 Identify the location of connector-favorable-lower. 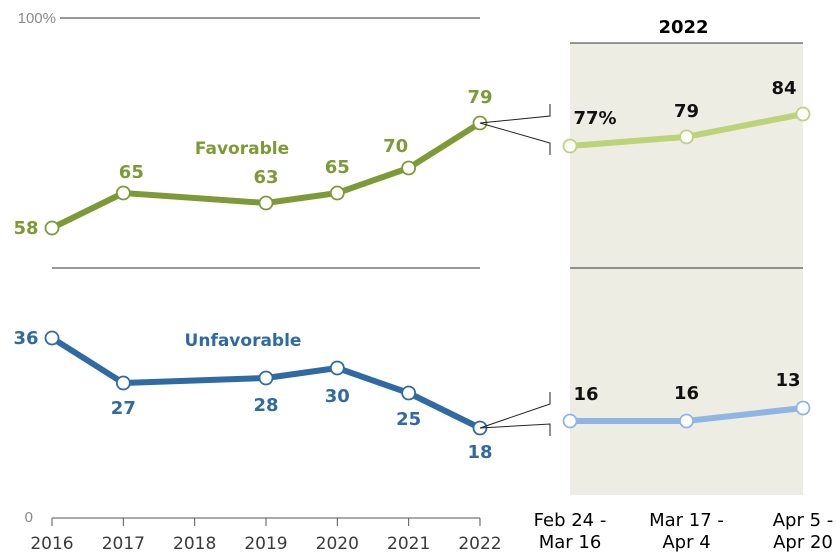
(515, 138).